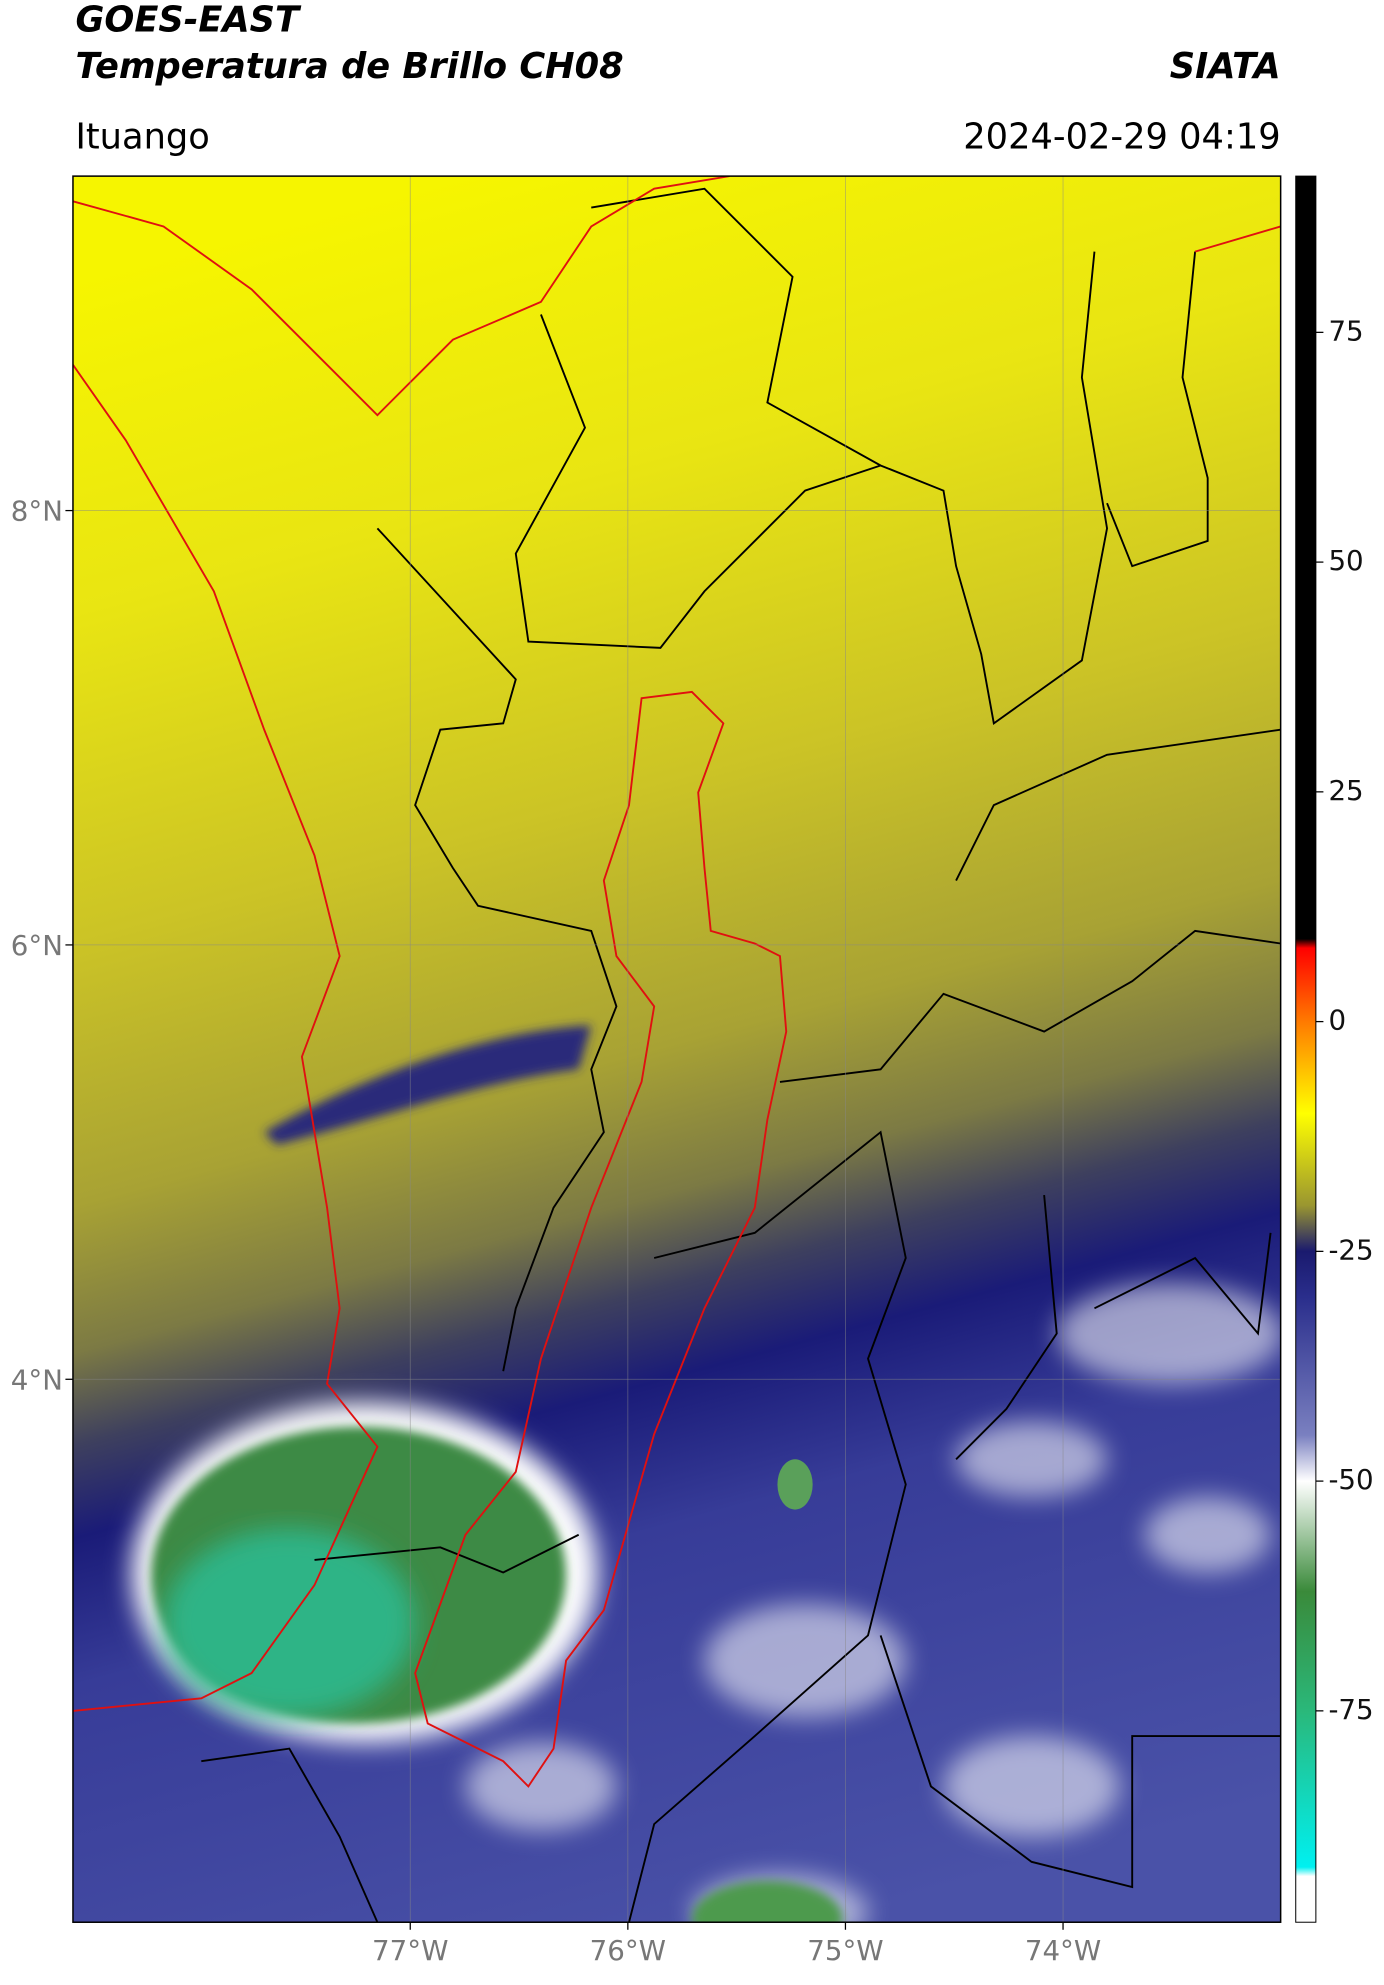 The height and width of the screenshot is (1985, 1384). What do you see at coordinates (1350, 1479) in the screenshot?
I see `colorbar-tick-label: -50` at bounding box center [1350, 1479].